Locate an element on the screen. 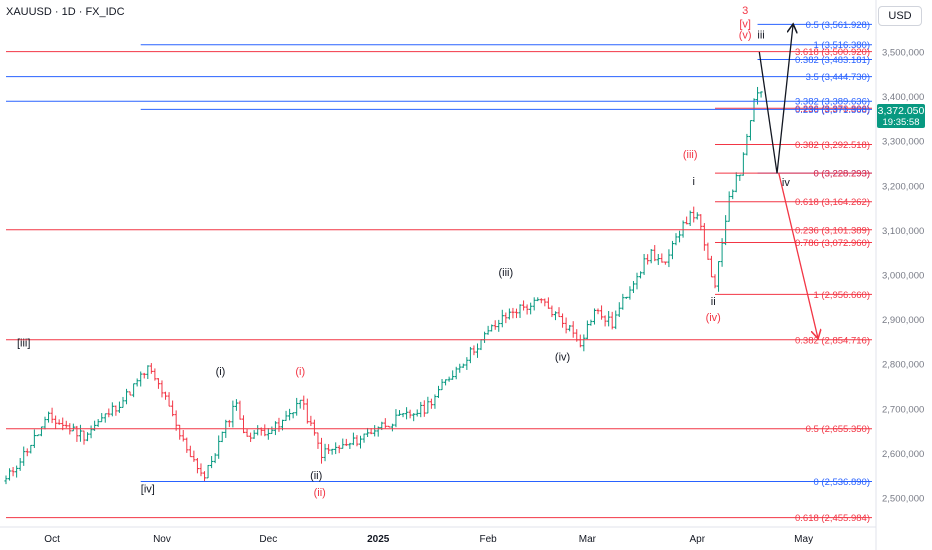 The height and width of the screenshot is (550, 932). fib-level-label: 0 (2,536.890) is located at coordinates (841, 482).